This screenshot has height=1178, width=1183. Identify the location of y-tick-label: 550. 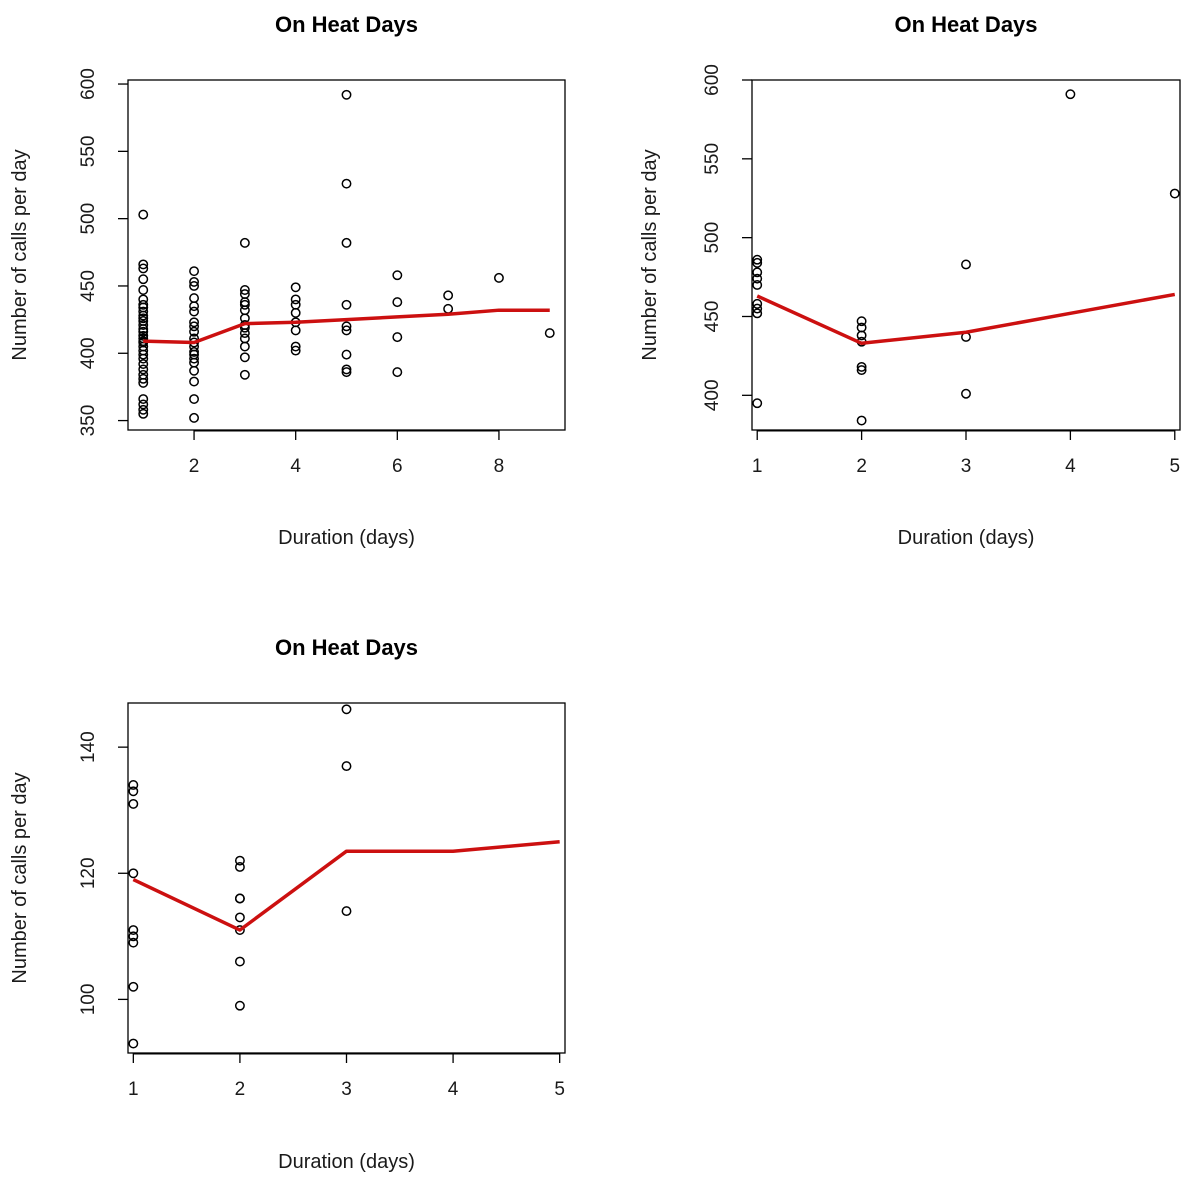
(88, 151).